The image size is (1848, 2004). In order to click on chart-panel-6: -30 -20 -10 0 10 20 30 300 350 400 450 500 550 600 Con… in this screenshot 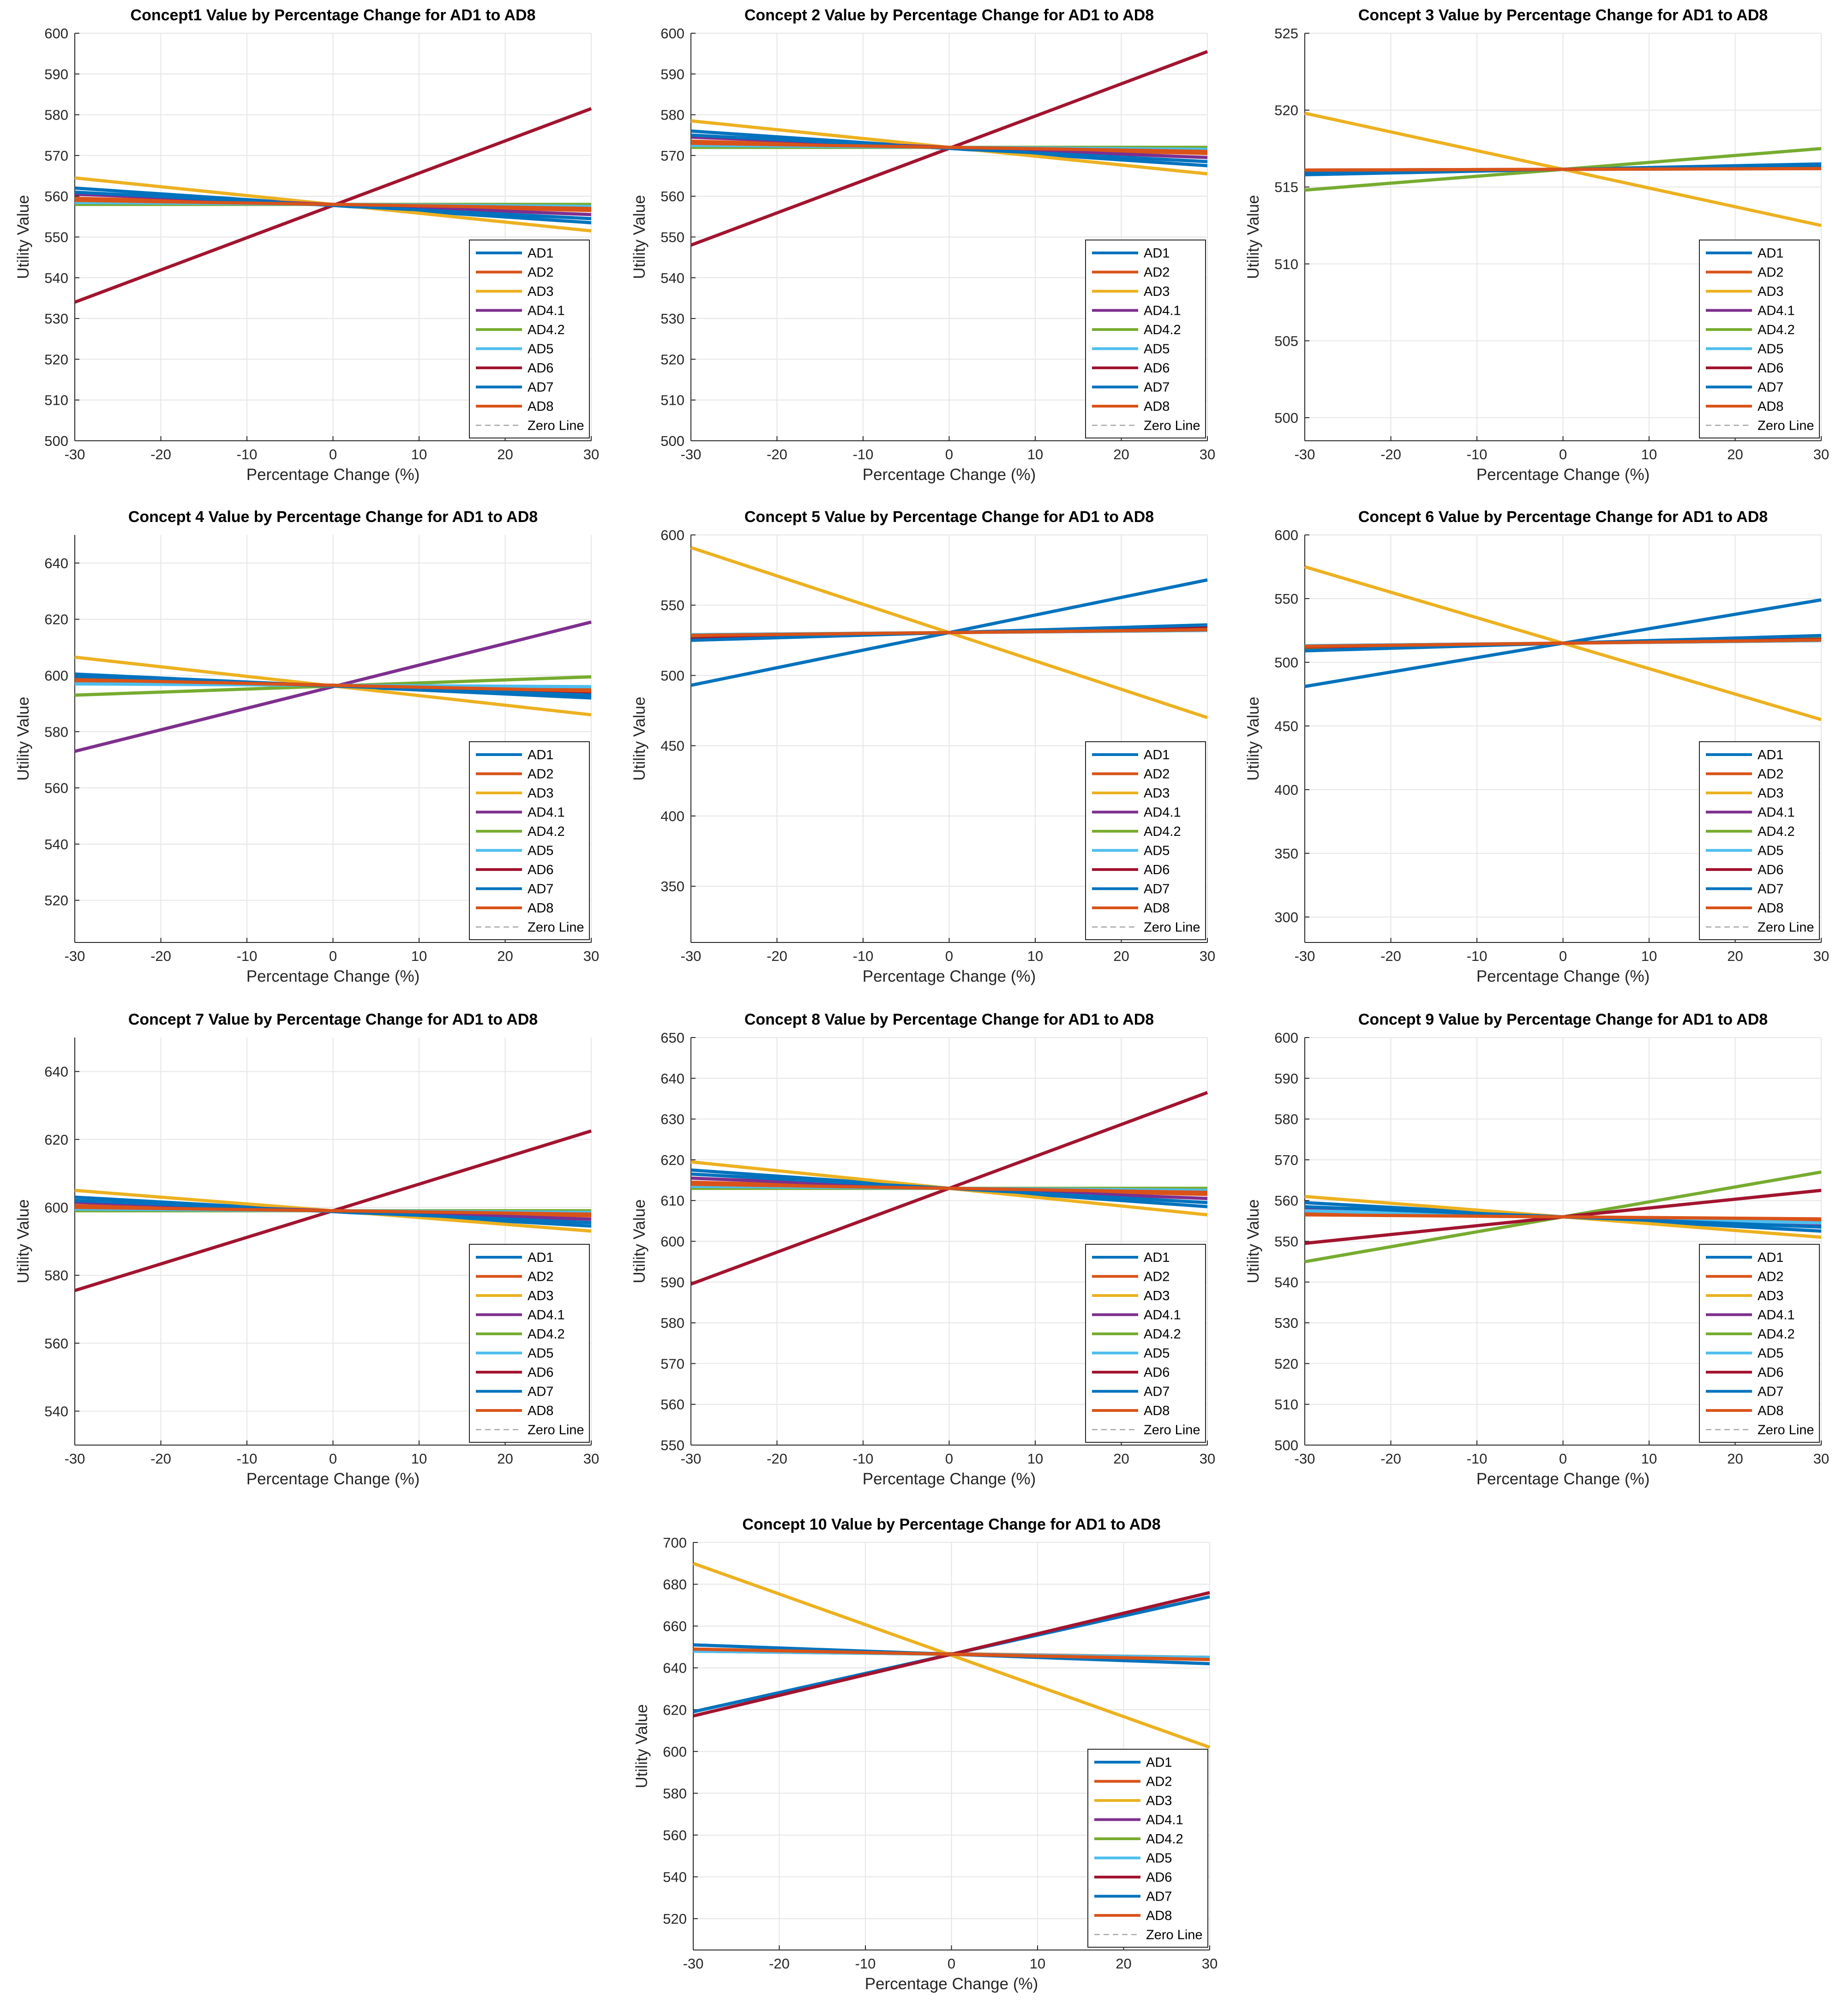, I will do `click(1536, 746)`.